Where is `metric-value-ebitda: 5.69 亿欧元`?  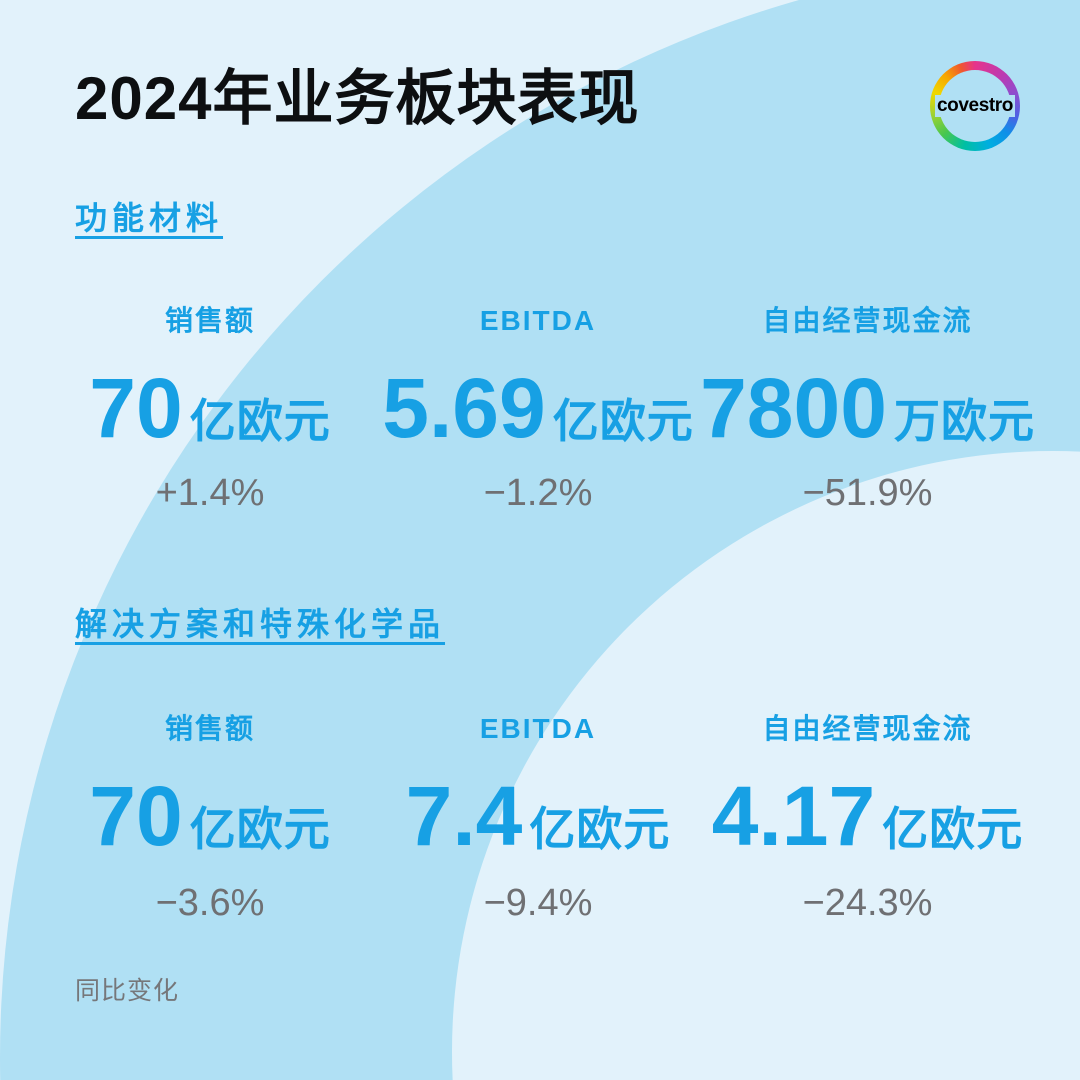 metric-value-ebitda: 5.69 亿欧元 is located at coordinates (538, 408).